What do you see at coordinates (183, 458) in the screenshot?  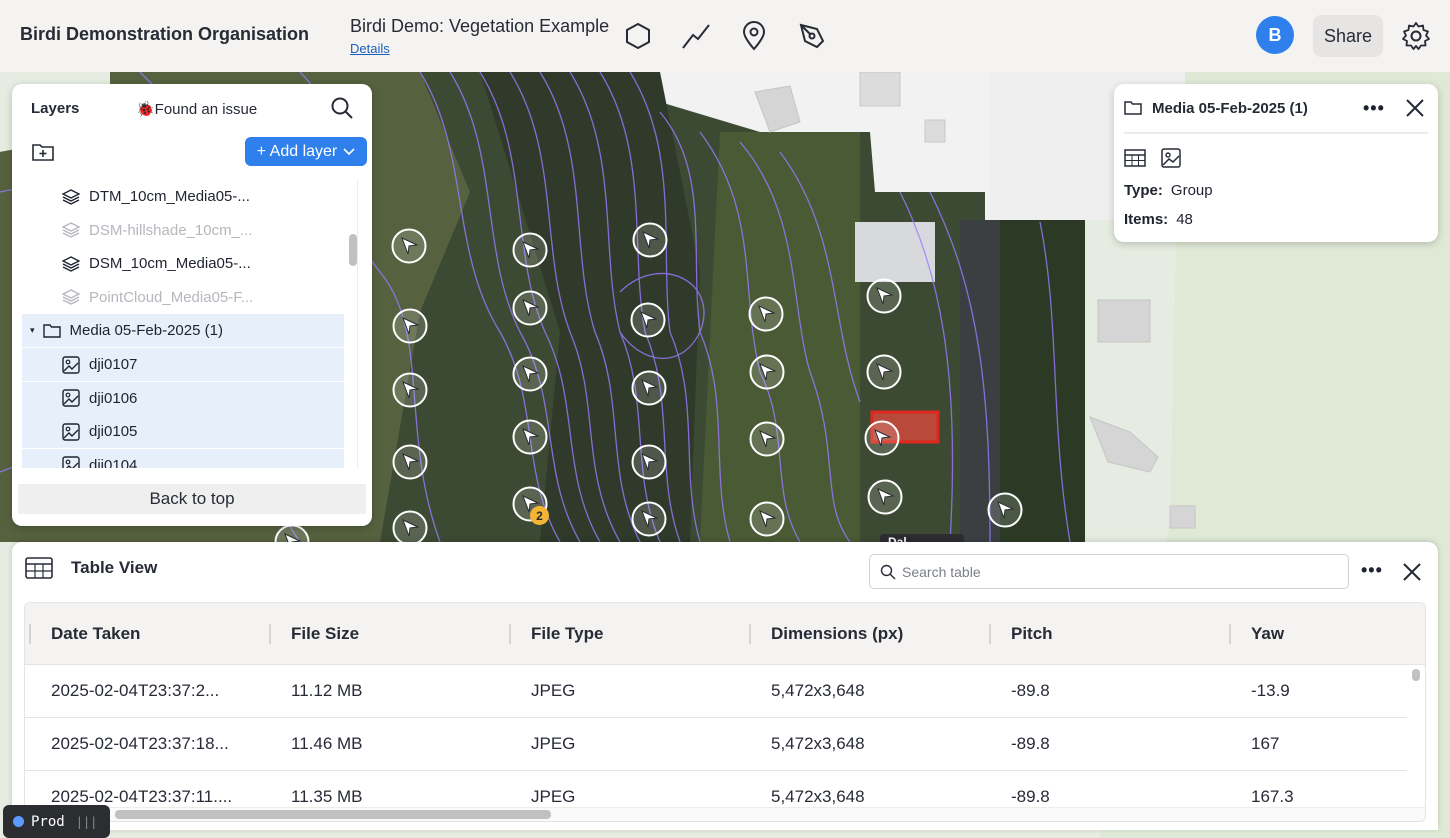 I see `layer-tree-item: dji0104` at bounding box center [183, 458].